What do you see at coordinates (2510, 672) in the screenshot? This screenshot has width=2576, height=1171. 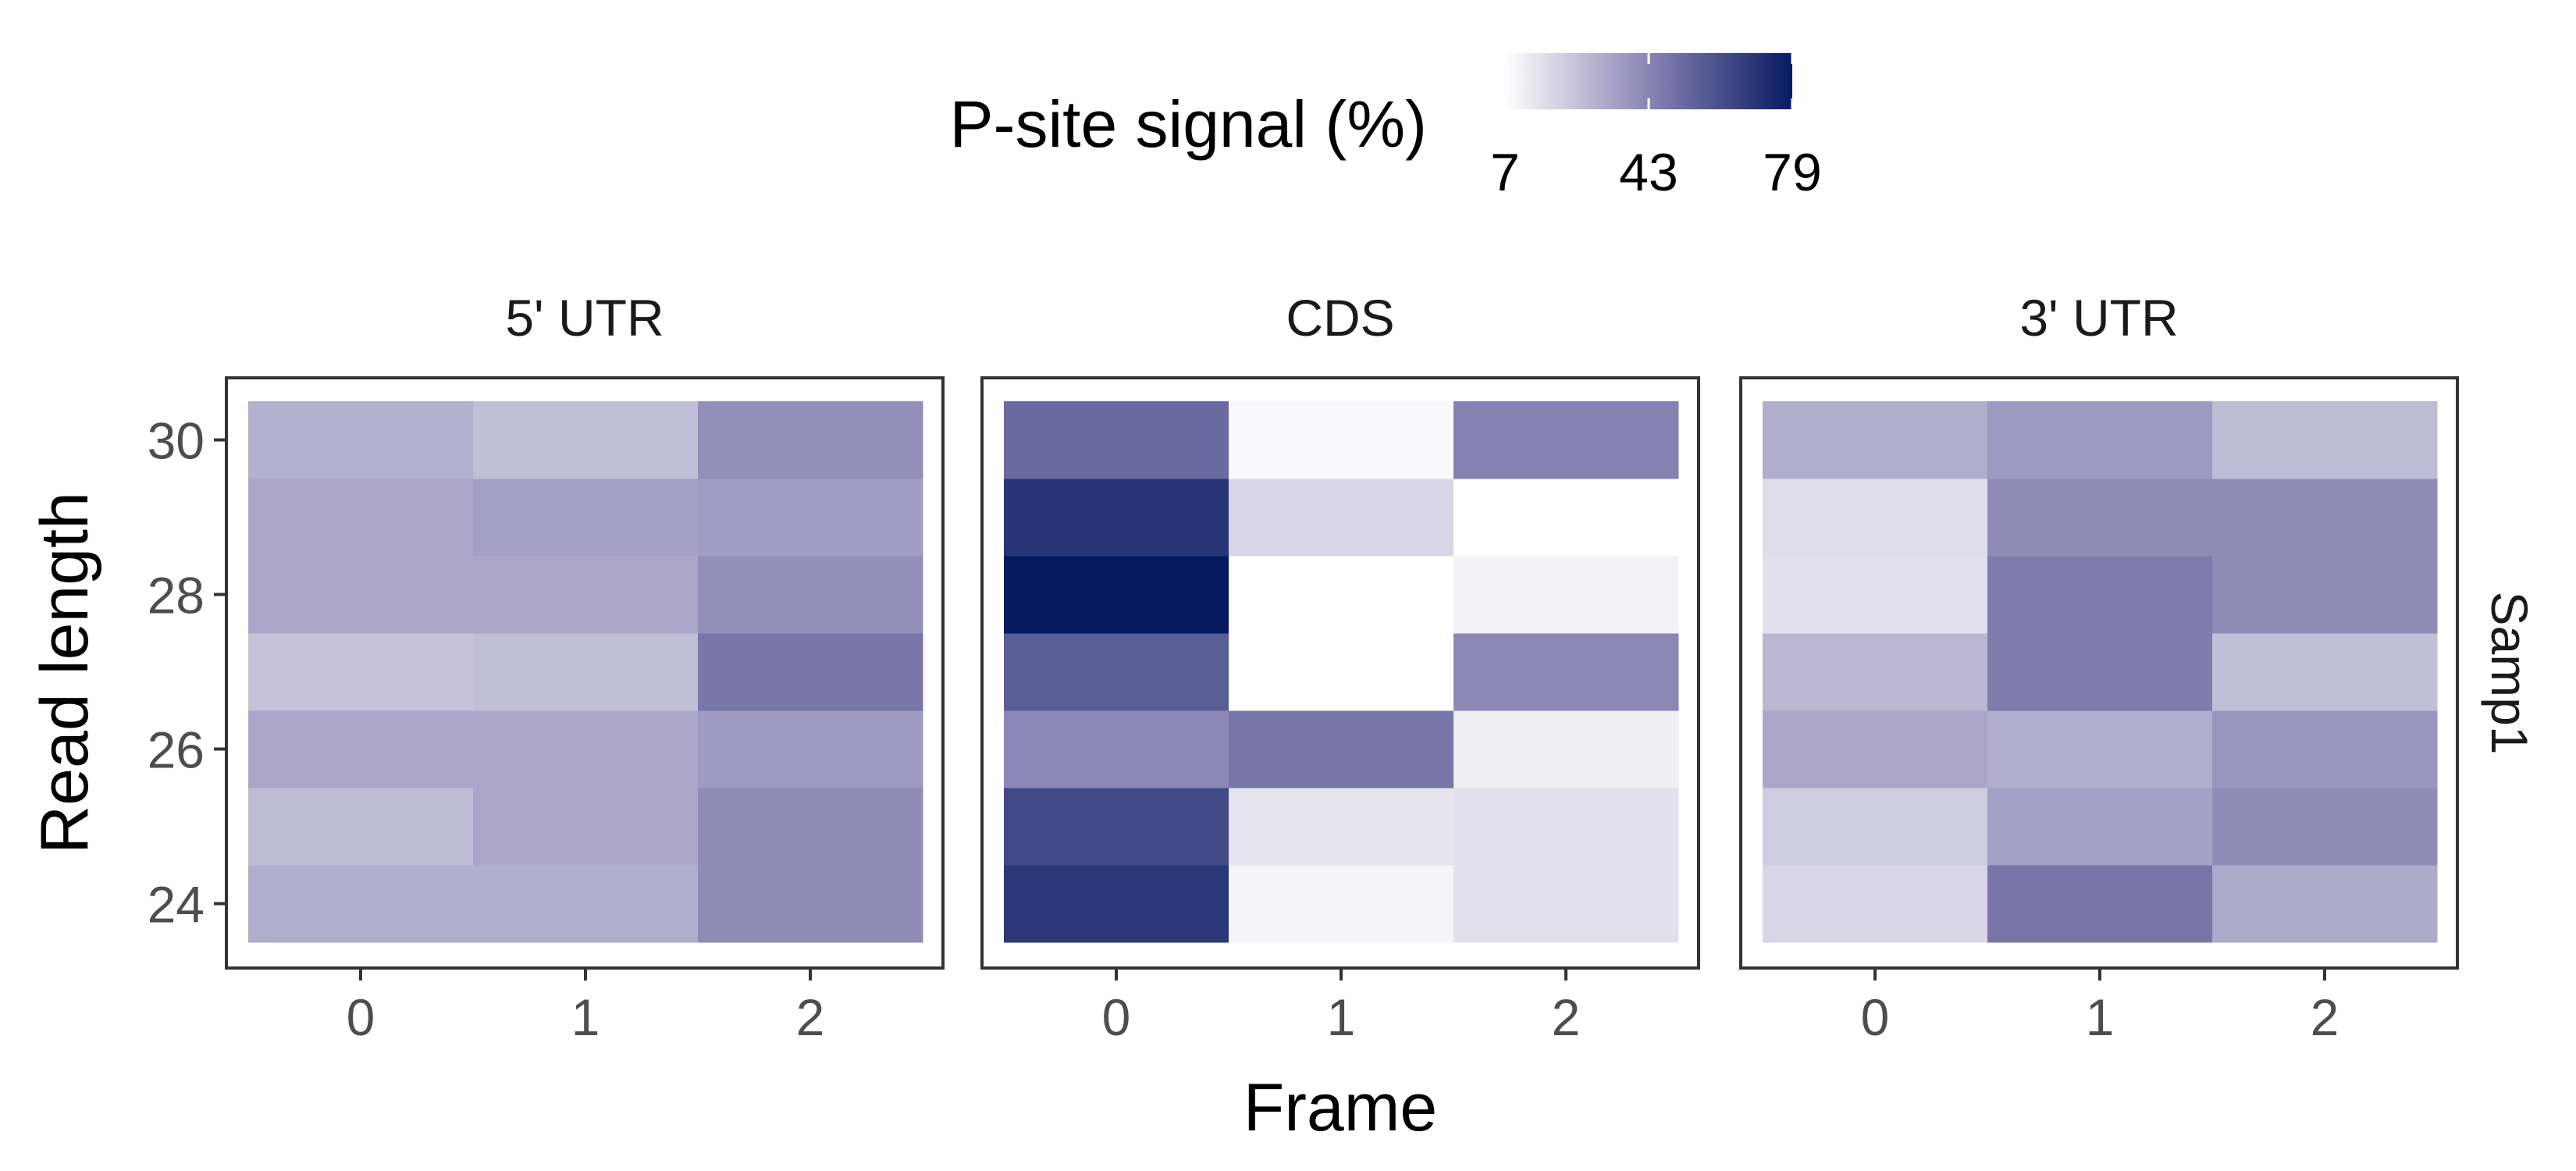 I see `row-strip-label: Samp1` at bounding box center [2510, 672].